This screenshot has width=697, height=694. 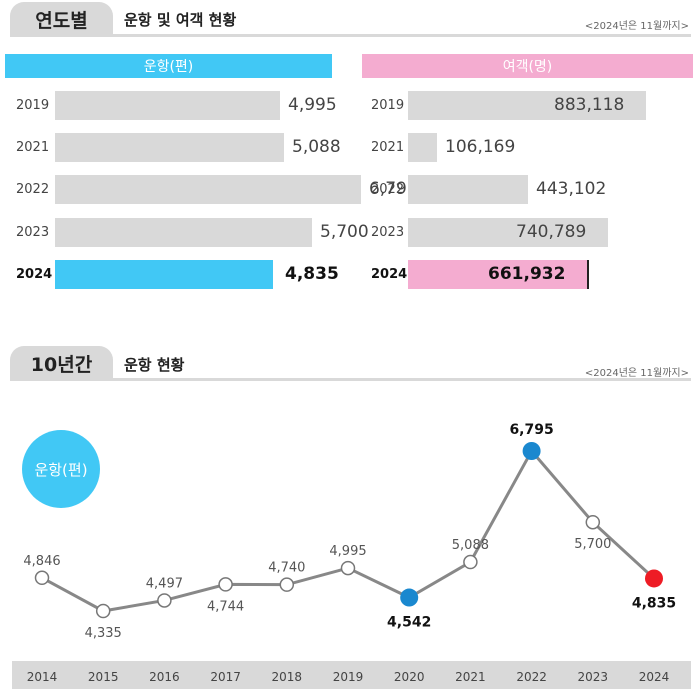 I want to click on passengers-value-label: 883,118, so click(x=589, y=105).